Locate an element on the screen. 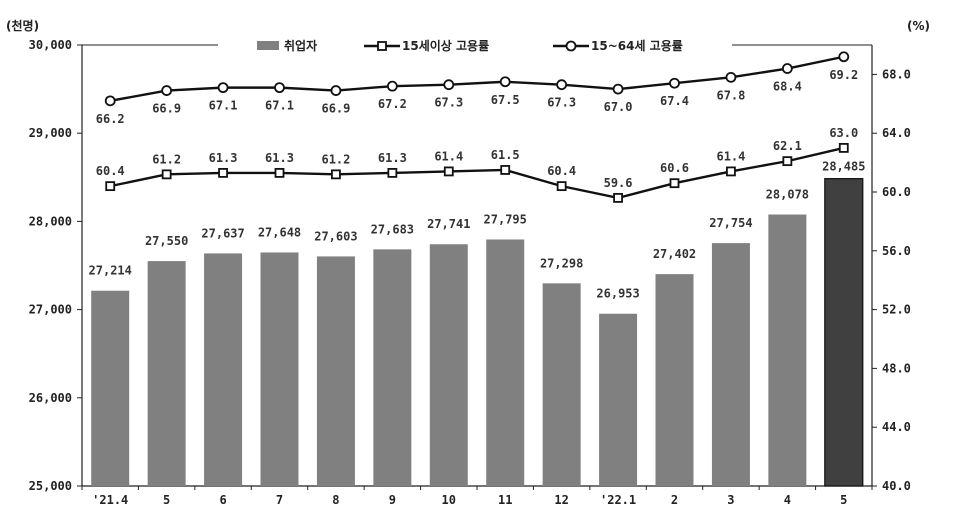 This screenshot has width=970, height=529. line-value-label: 67.5 is located at coordinates (505, 100).